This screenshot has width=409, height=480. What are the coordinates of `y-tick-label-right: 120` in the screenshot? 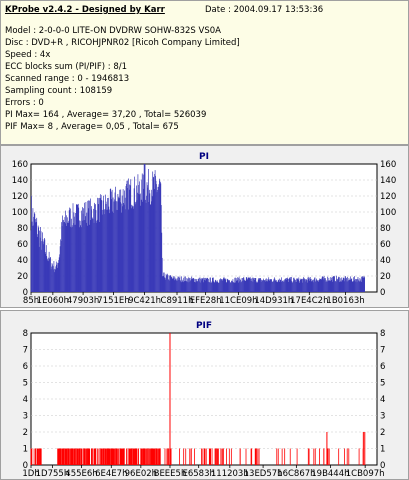 It's located at (388, 197).